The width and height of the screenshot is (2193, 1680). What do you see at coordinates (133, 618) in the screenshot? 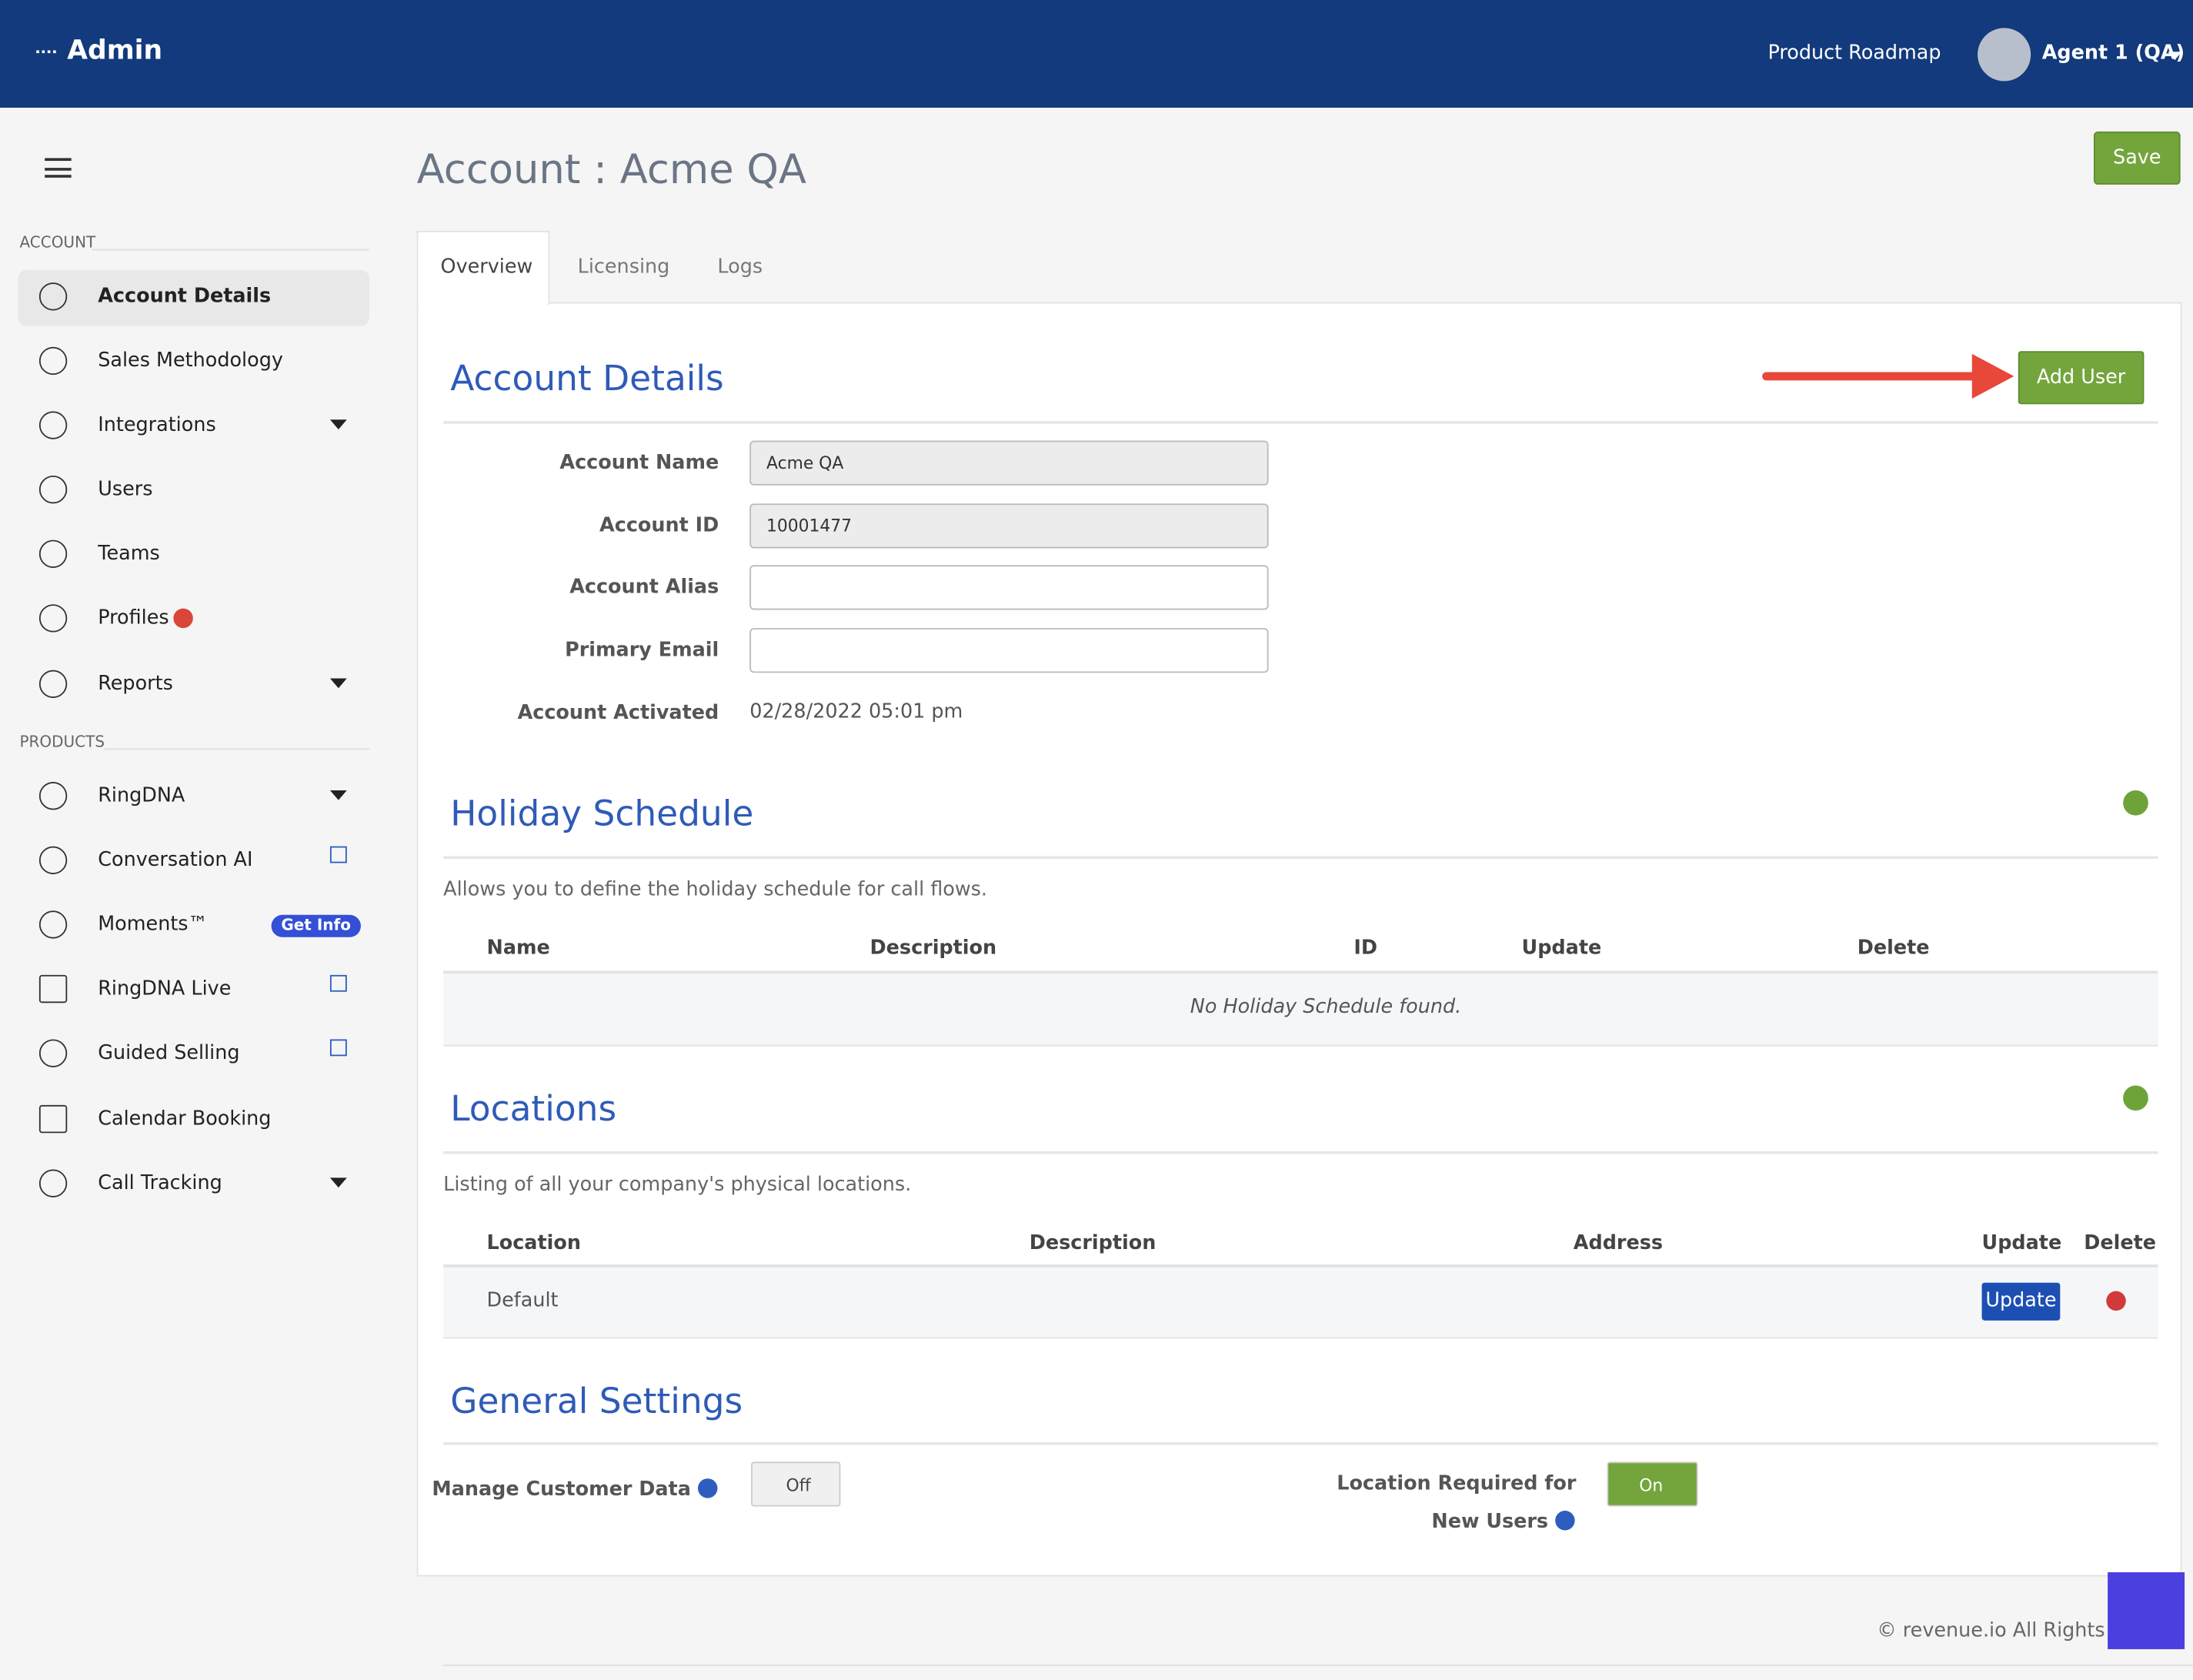
I see `nav-item: Profiles` at bounding box center [133, 618].